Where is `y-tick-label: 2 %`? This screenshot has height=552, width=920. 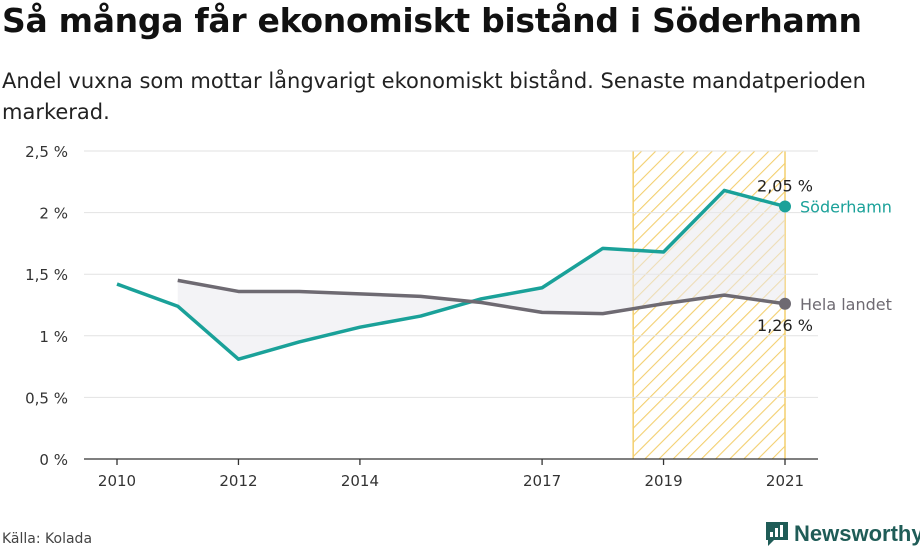 y-tick-label: 2 % is located at coordinates (53, 214).